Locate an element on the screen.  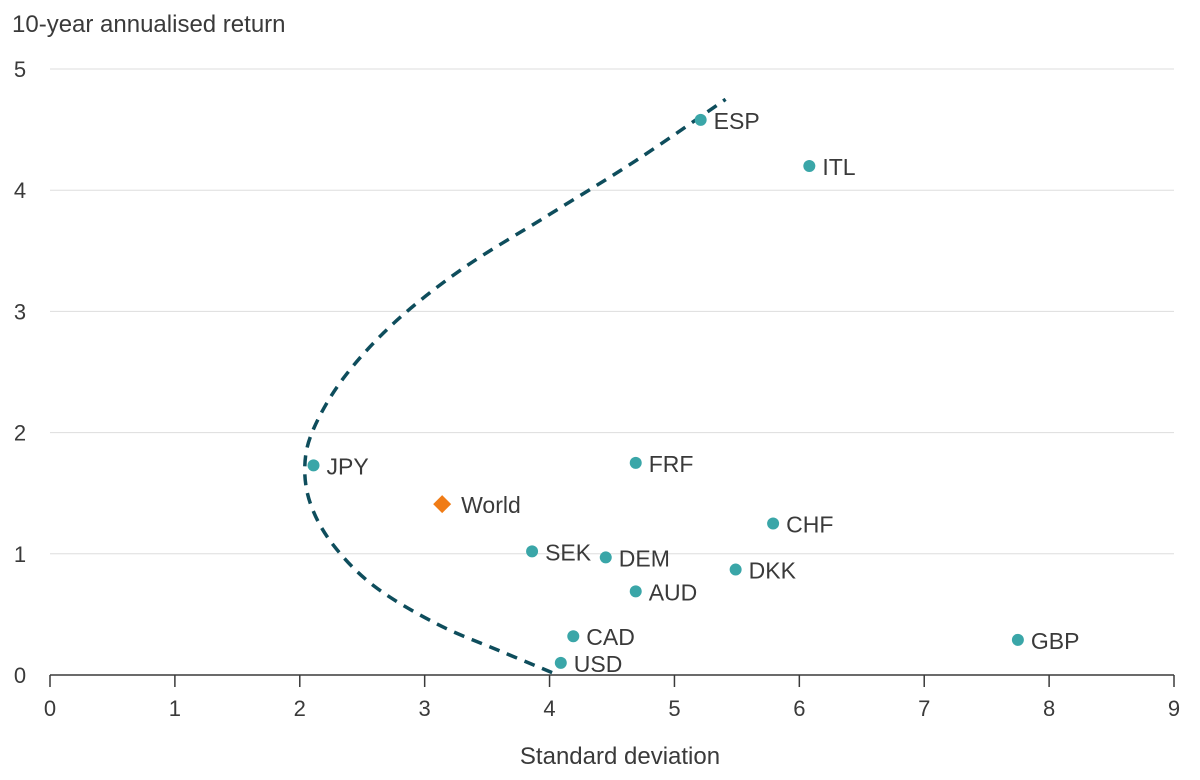
point-dkk is located at coordinates (735, 569).